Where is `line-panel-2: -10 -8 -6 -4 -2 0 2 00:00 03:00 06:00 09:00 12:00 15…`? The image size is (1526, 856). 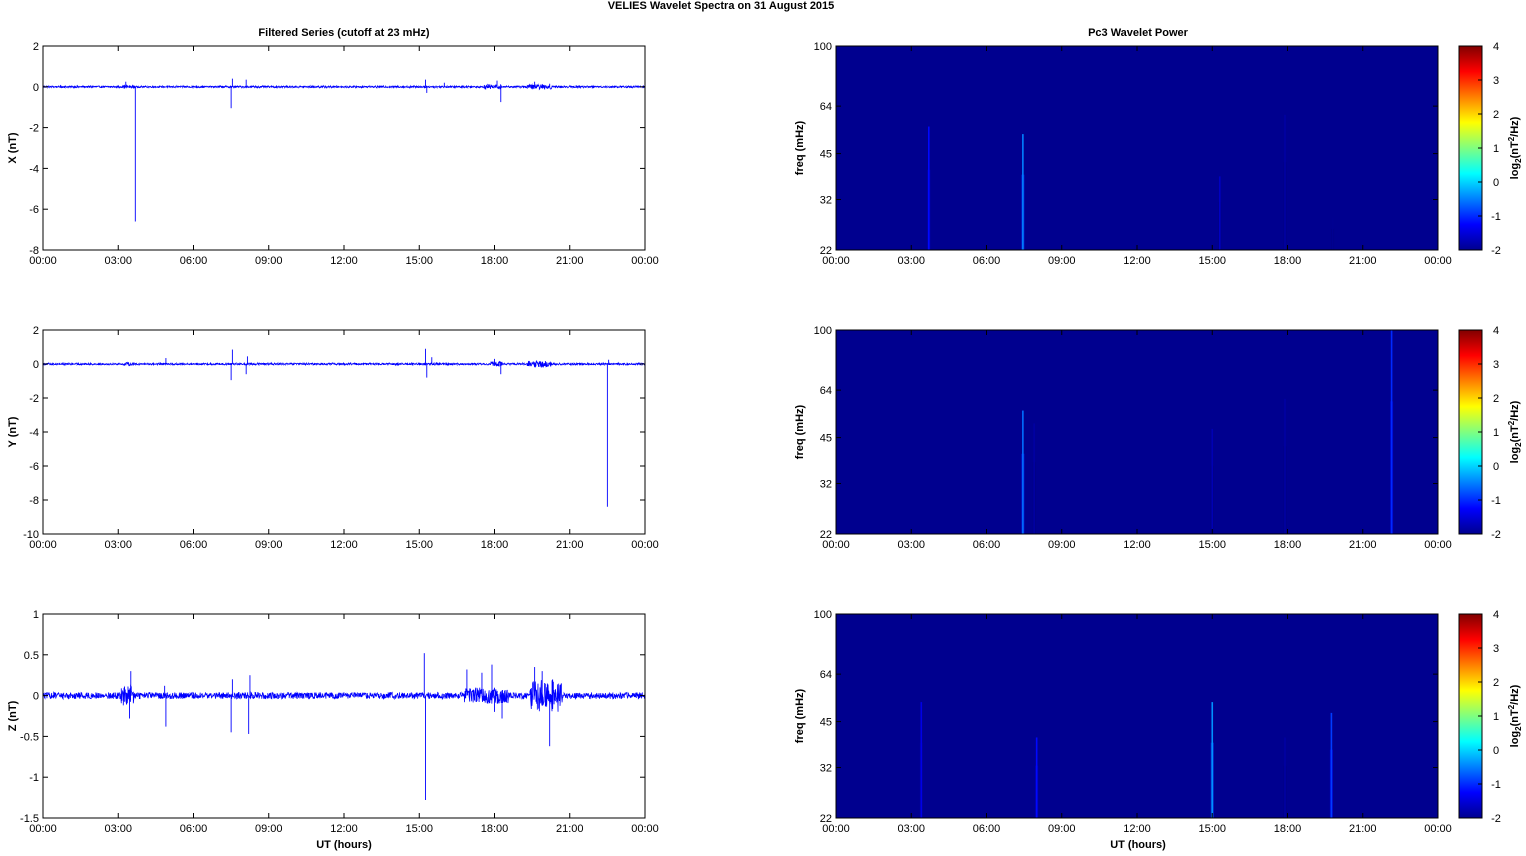 line-panel-2: -10 -8 -6 -4 -2 0 2 00:00 03:00 06:00 09:00 12:00 15… is located at coordinates (333, 438).